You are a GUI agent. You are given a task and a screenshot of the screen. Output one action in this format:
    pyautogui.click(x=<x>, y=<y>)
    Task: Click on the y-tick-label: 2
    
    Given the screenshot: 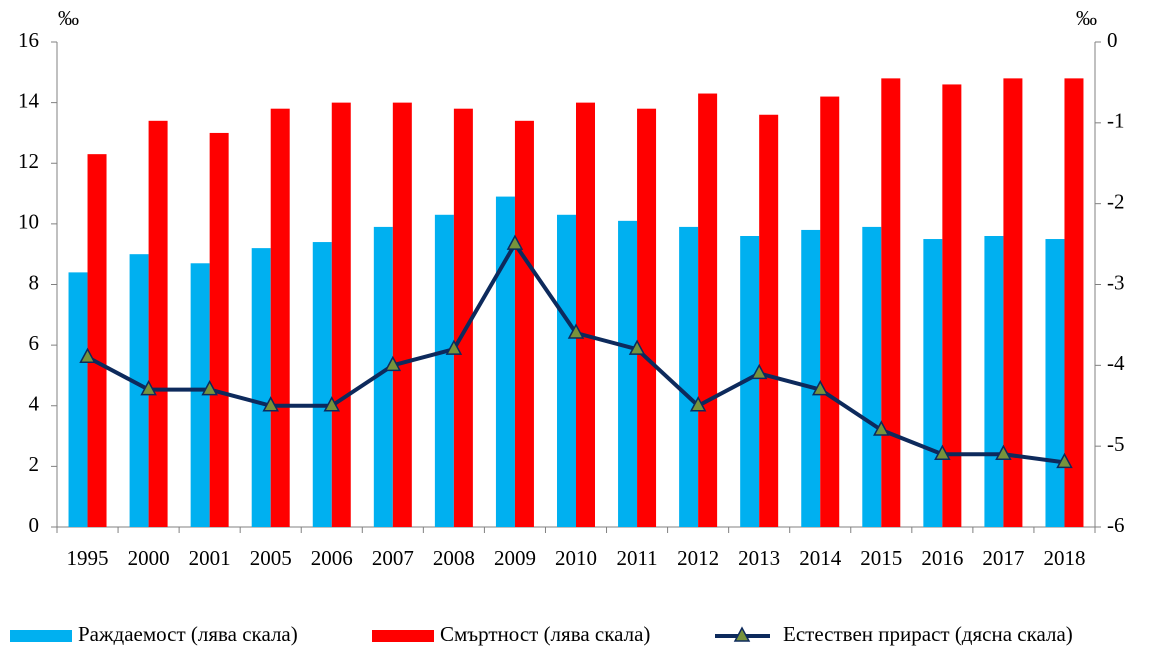 What is the action you would take?
    pyautogui.click(x=34, y=464)
    